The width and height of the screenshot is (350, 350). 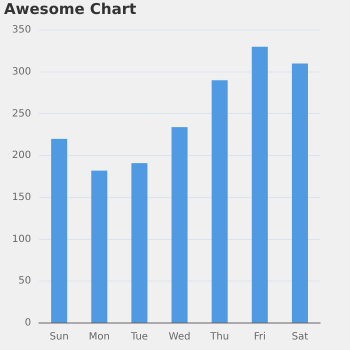 What do you see at coordinates (139, 337) in the screenshot?
I see `x-tick-label: Tue` at bounding box center [139, 337].